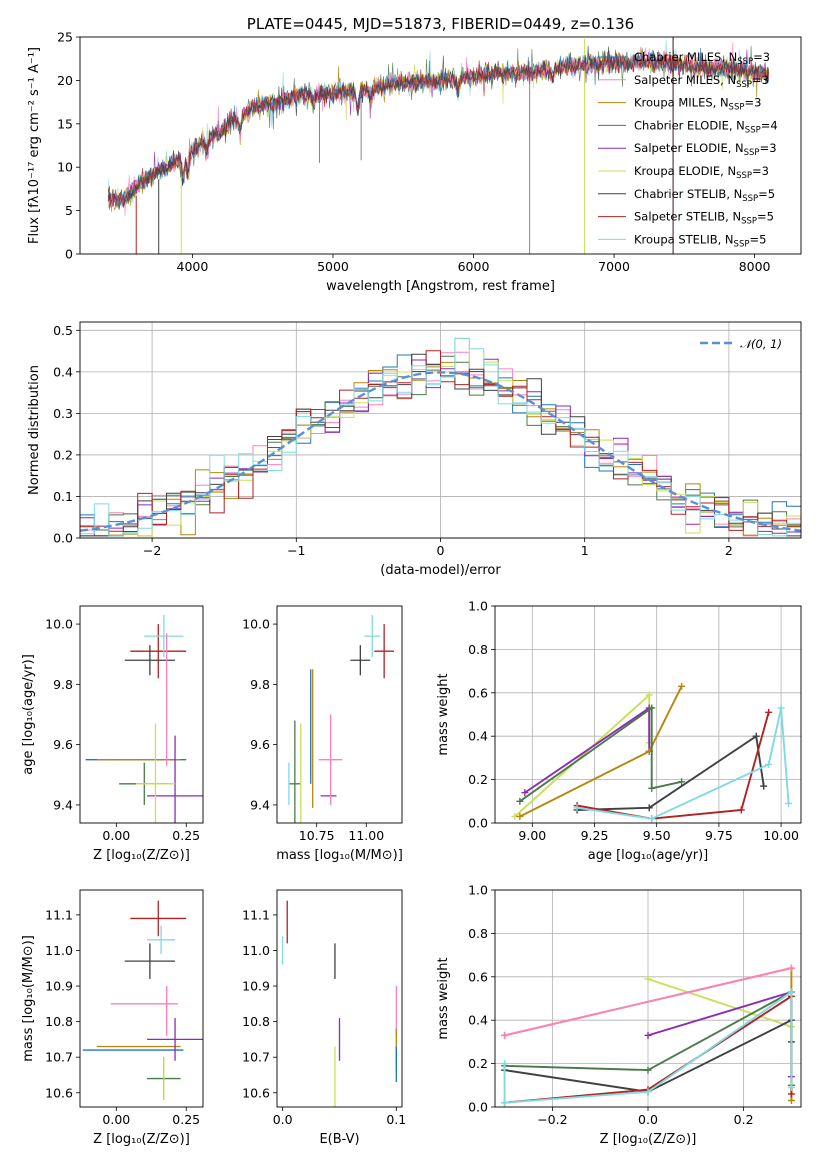 The height and width of the screenshot is (1170, 819). I want to click on legend-label: Salpeter MILES, NSSP=3, so click(701, 81).